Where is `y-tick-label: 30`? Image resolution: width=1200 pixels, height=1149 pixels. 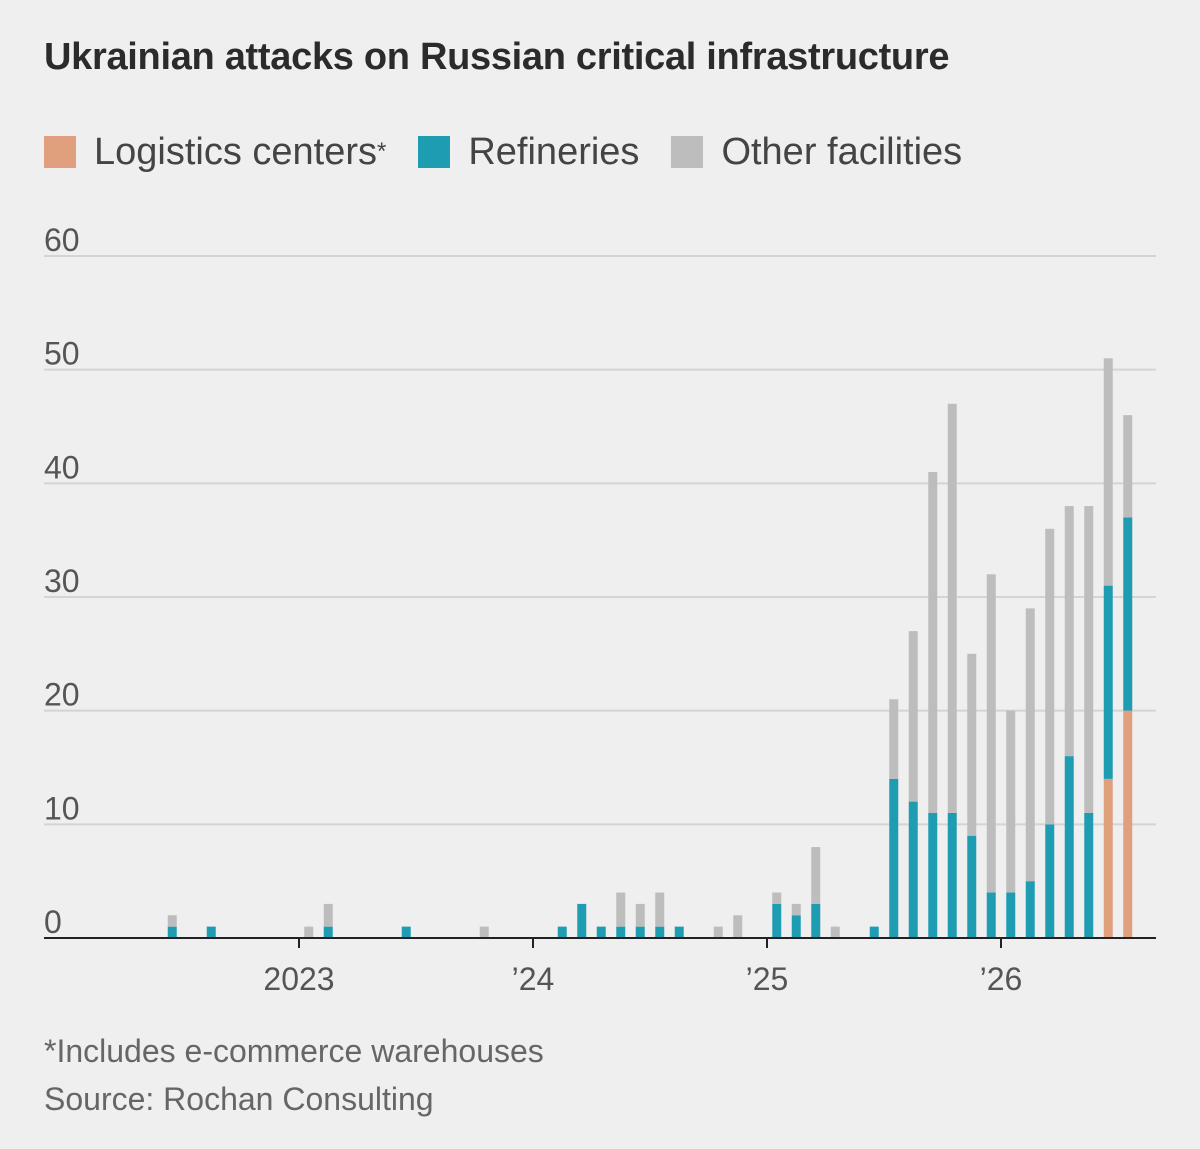 y-tick-label: 30 is located at coordinates (62, 581).